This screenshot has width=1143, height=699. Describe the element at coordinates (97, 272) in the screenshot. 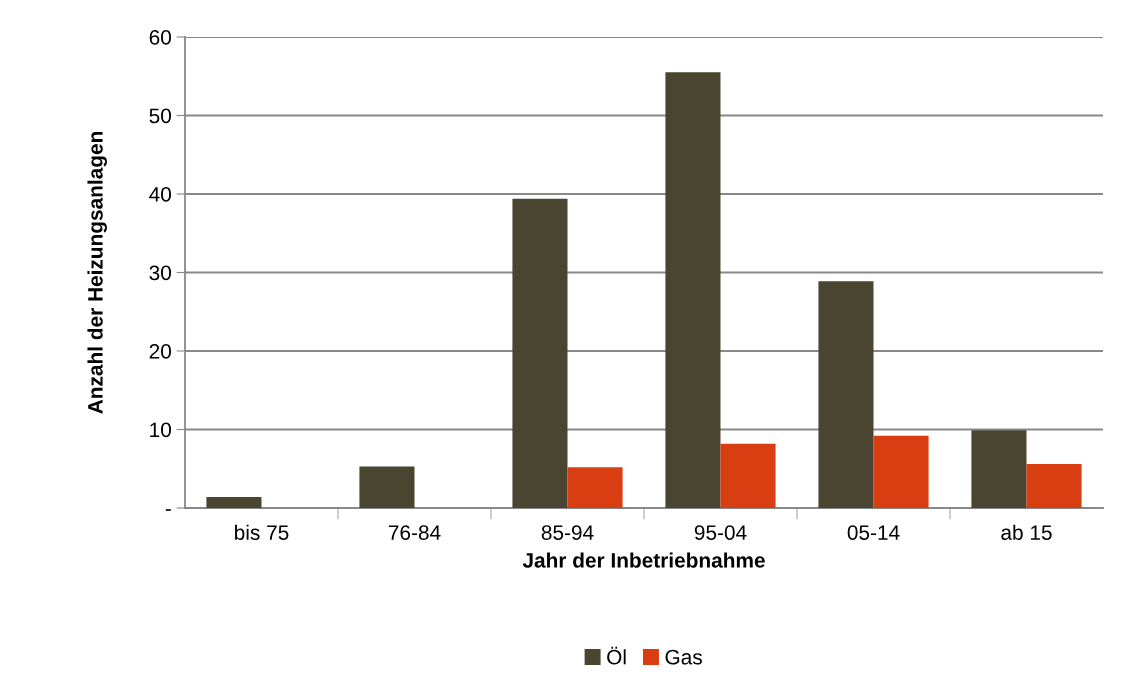

I see `y-axis-title: Anzahl der Heizungsanlagen` at that location.